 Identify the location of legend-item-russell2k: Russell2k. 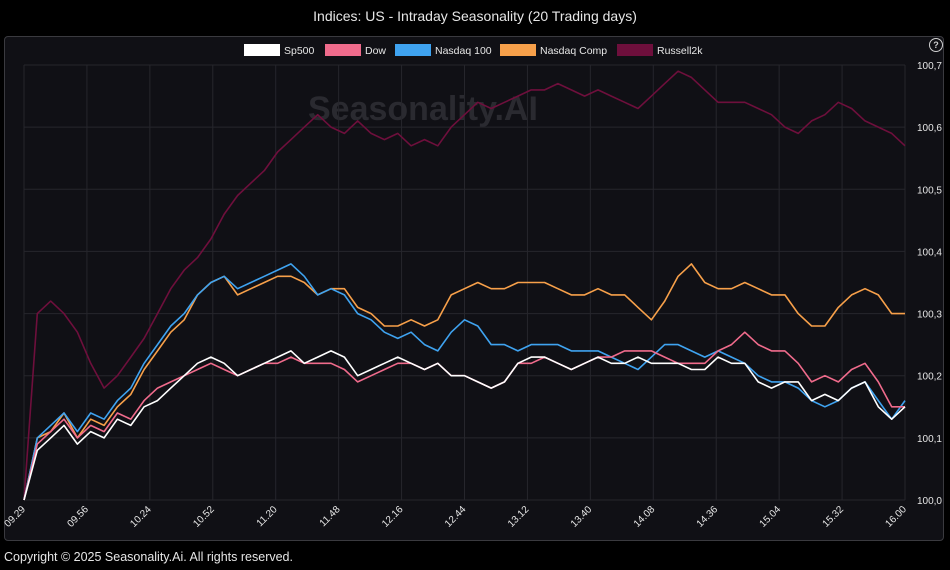
(660, 50).